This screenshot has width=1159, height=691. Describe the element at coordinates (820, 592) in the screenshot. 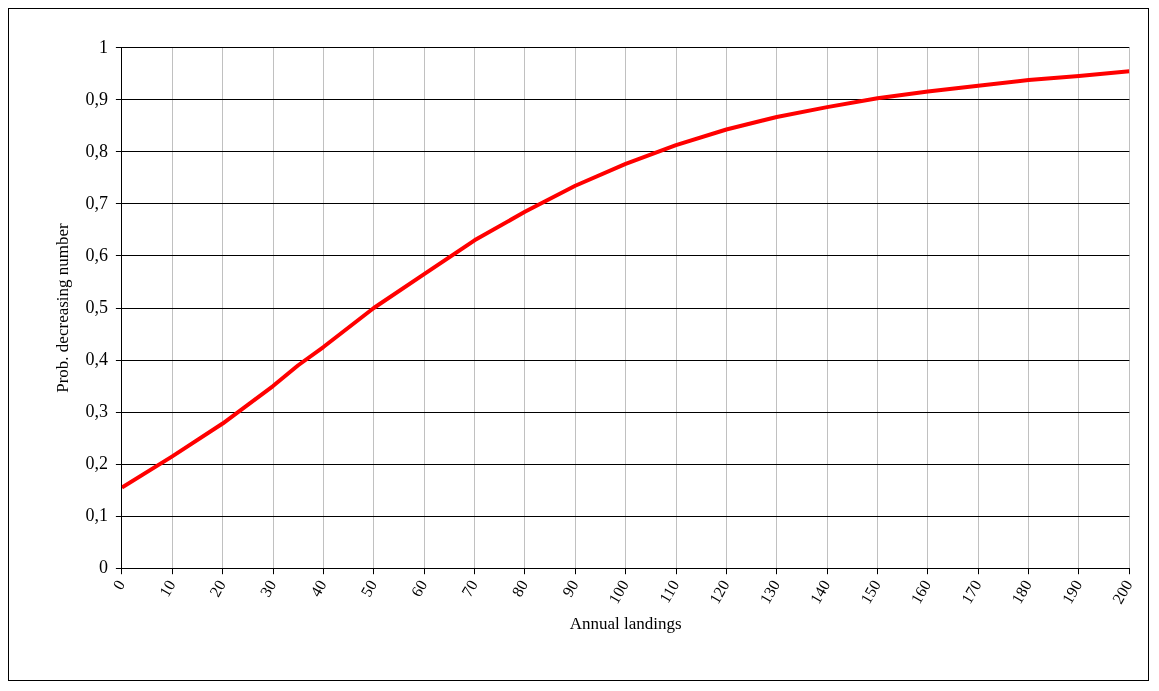

I see `x-tick-label: 140` at that location.